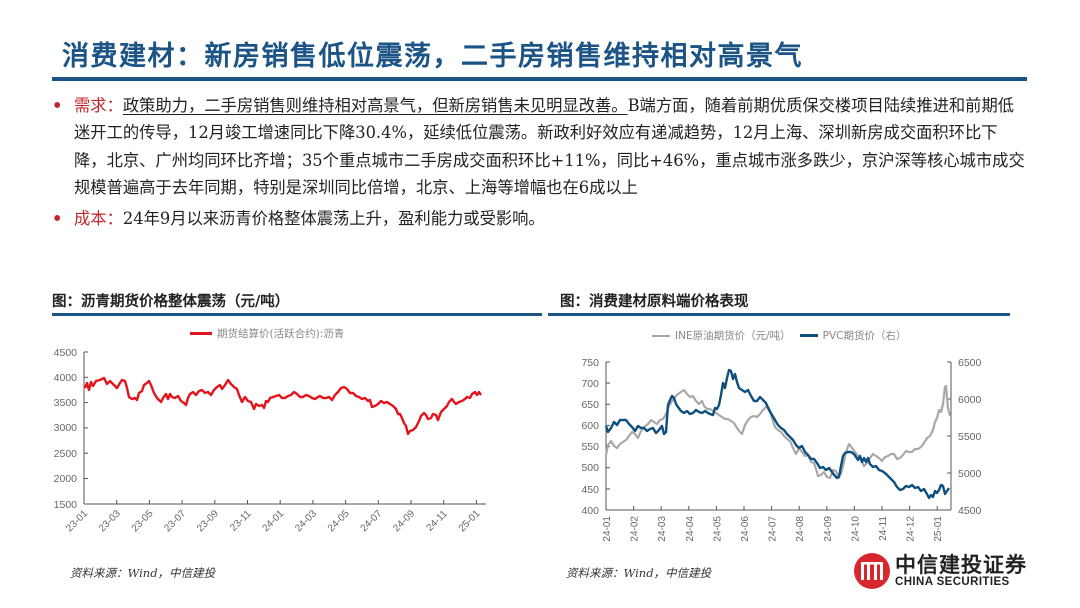 The width and height of the screenshot is (1080, 608). What do you see at coordinates (306, 521) in the screenshot?
I see `left-xtick: 24-03` at bounding box center [306, 521].